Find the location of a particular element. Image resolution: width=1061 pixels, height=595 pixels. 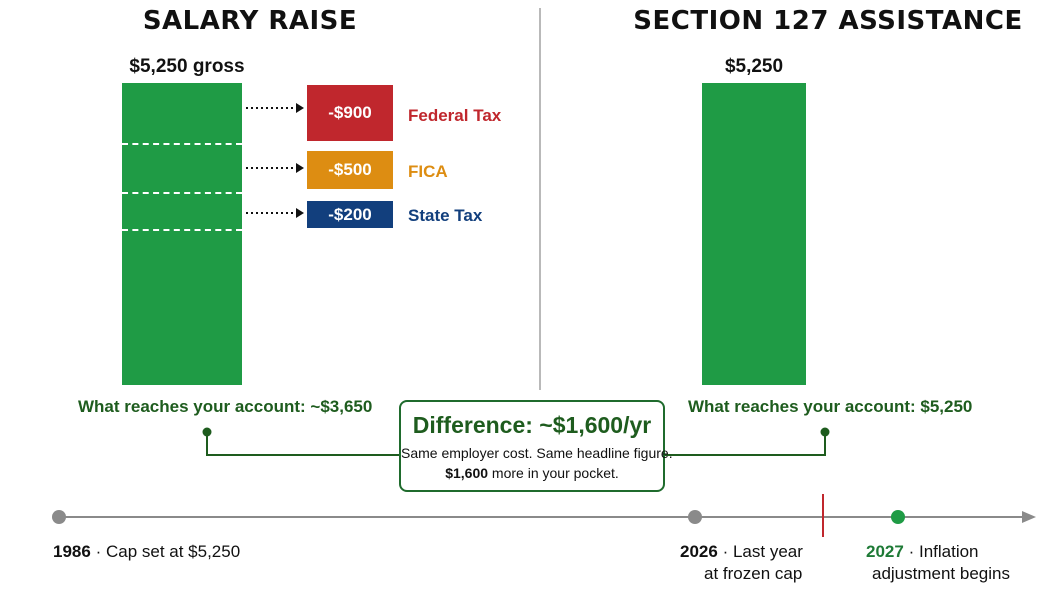

timeline-year: 2026 is located at coordinates (699, 551).